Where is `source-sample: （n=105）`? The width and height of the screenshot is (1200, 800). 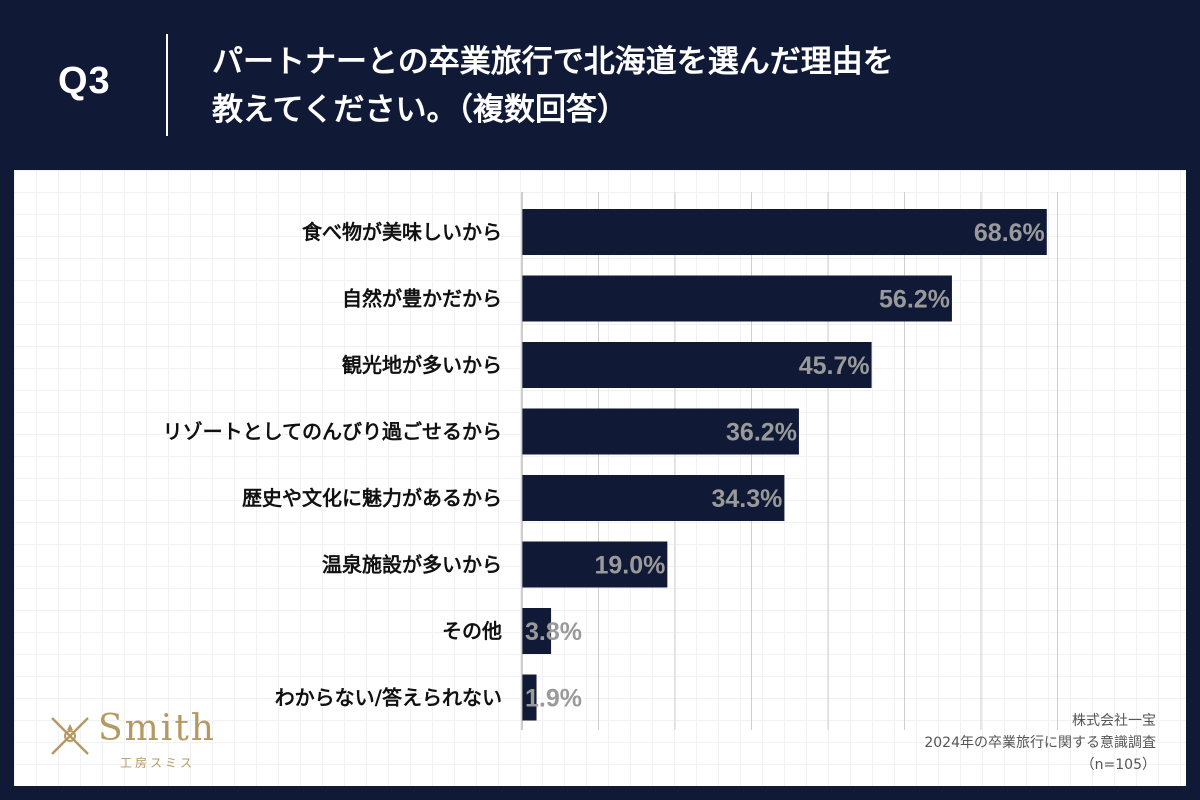 source-sample: （n=105） is located at coordinates (1118, 765).